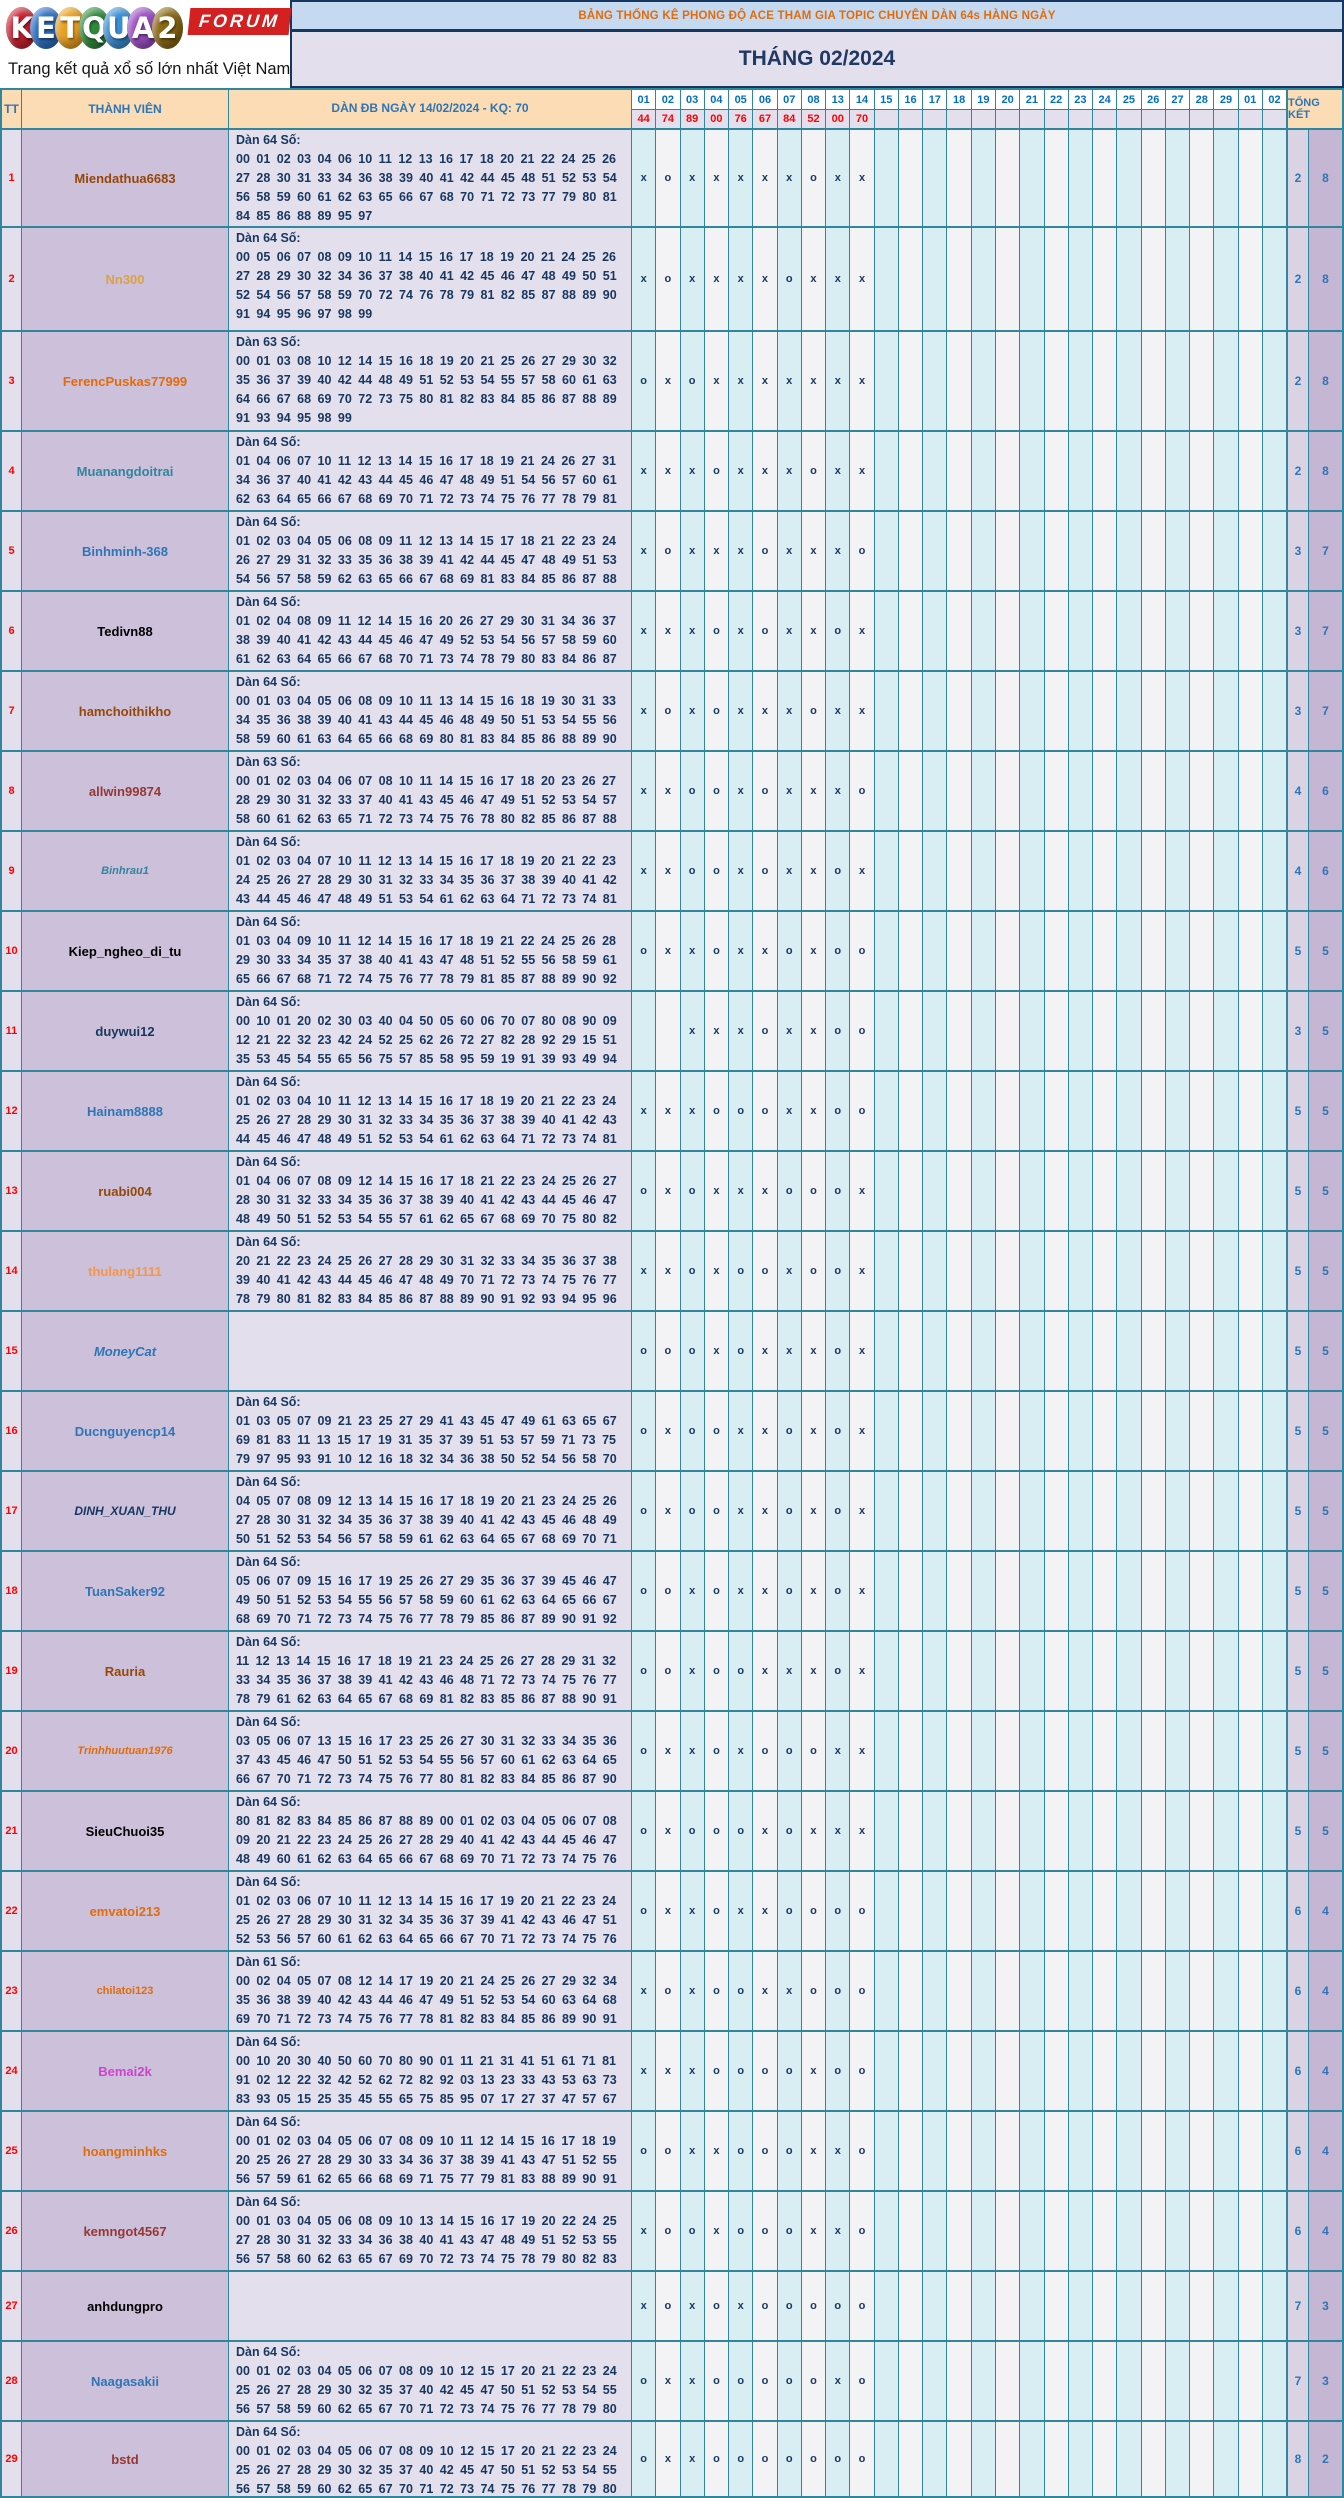 The image size is (1344, 2498). What do you see at coordinates (125, 1031) in the screenshot?
I see `member-name: duywui12` at bounding box center [125, 1031].